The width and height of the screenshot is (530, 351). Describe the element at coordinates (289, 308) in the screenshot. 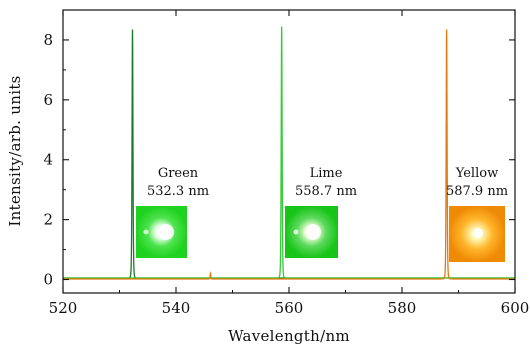

I see `x-tick-label: 560` at that location.